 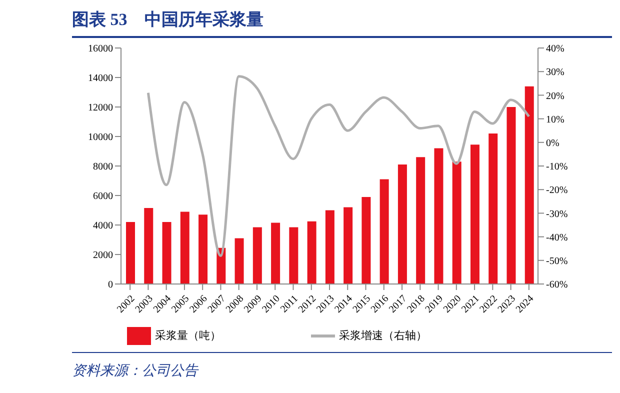 I want to click on y-tick-label: 16000, so click(x=100, y=49).